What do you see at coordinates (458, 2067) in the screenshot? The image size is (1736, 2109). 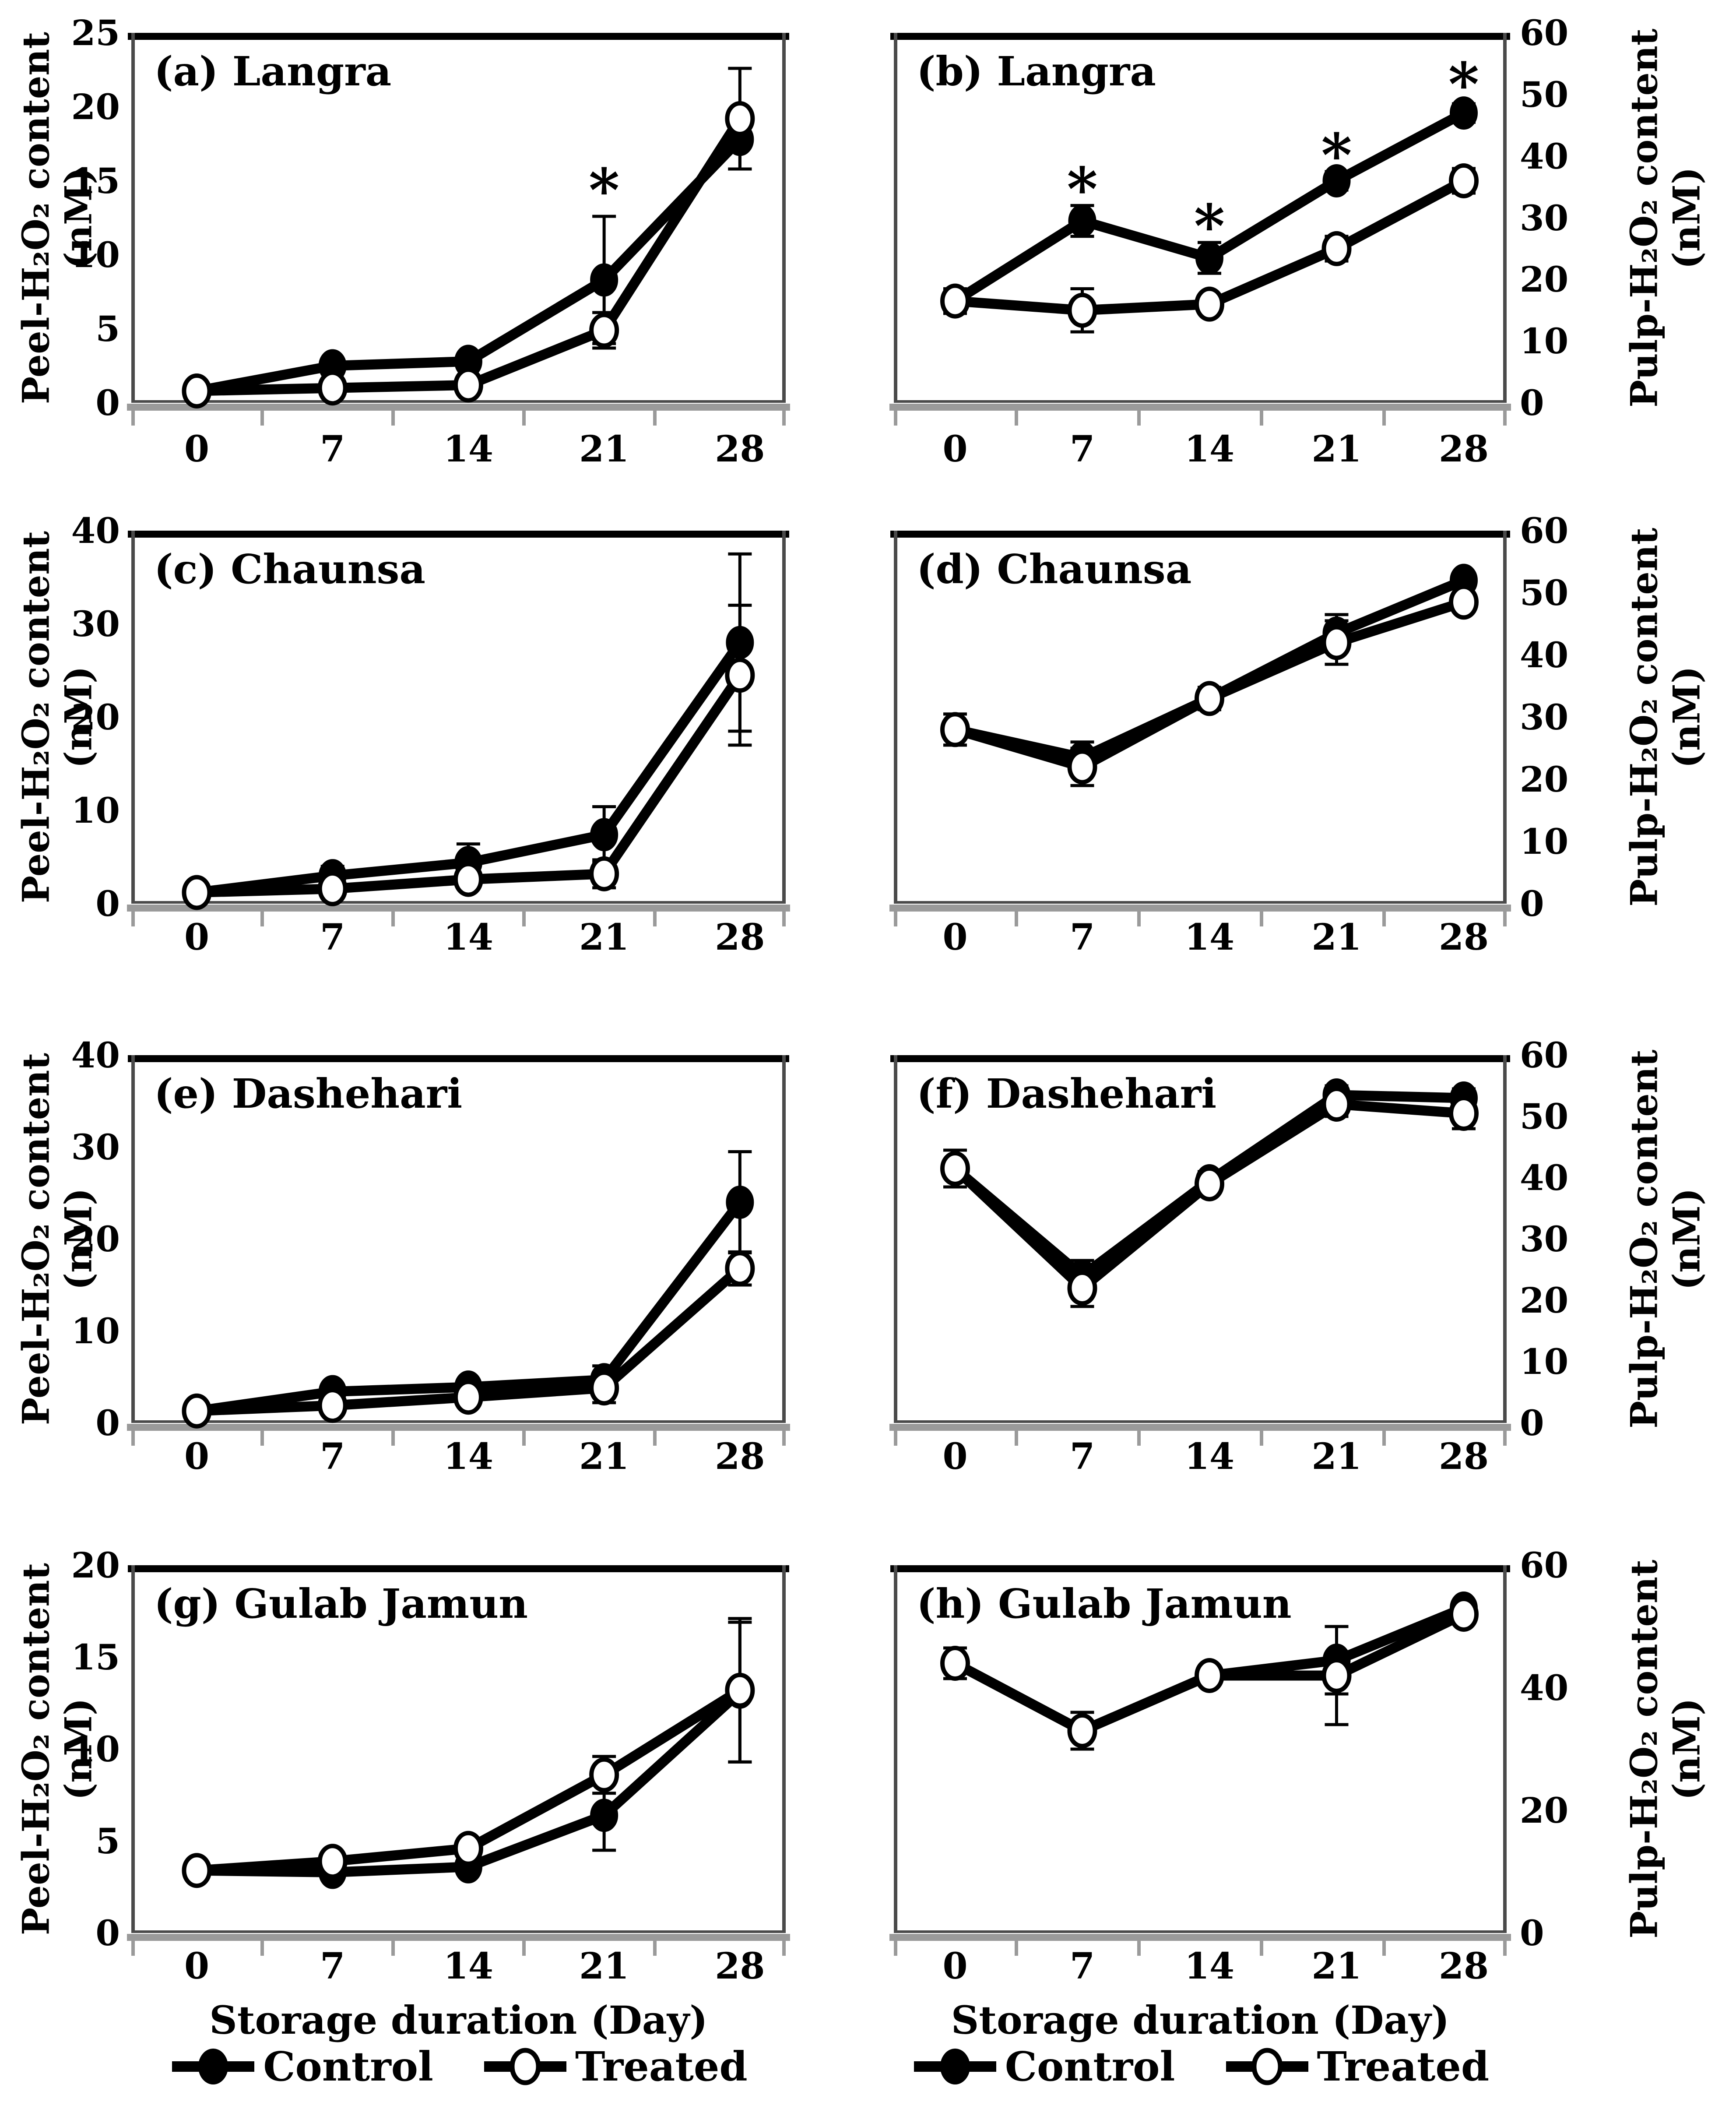 I see `legend: Control Treated` at bounding box center [458, 2067].